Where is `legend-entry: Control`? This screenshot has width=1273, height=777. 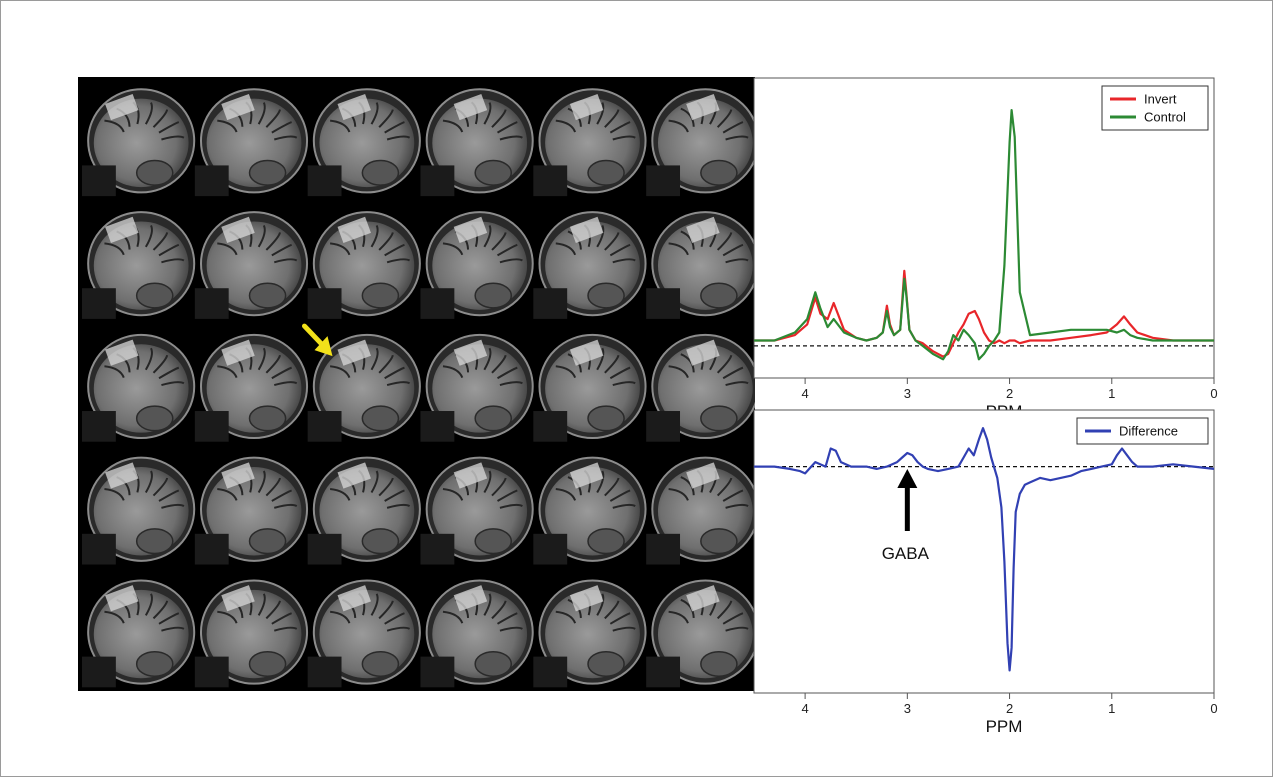
legend-entry: Control is located at coordinates (1165, 117).